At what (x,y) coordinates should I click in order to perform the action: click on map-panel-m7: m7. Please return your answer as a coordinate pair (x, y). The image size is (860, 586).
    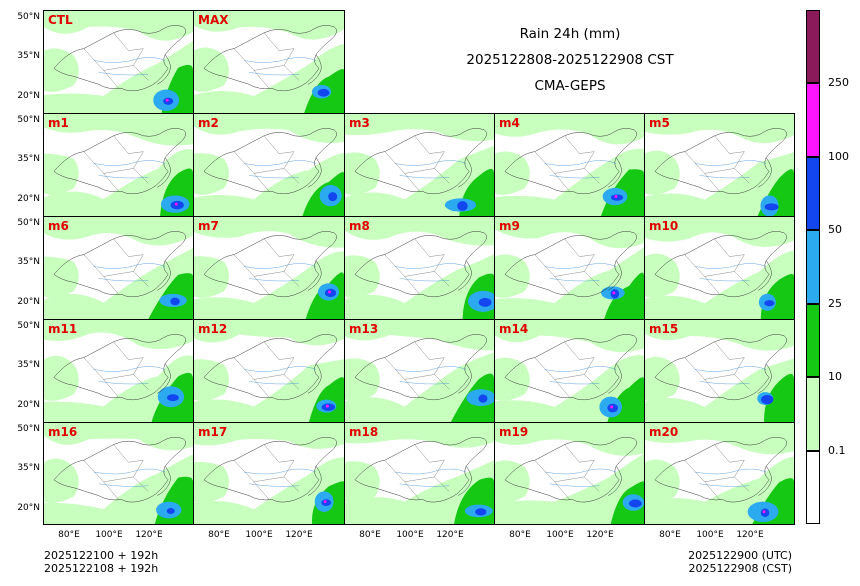
    Looking at the image, I should click on (269, 268).